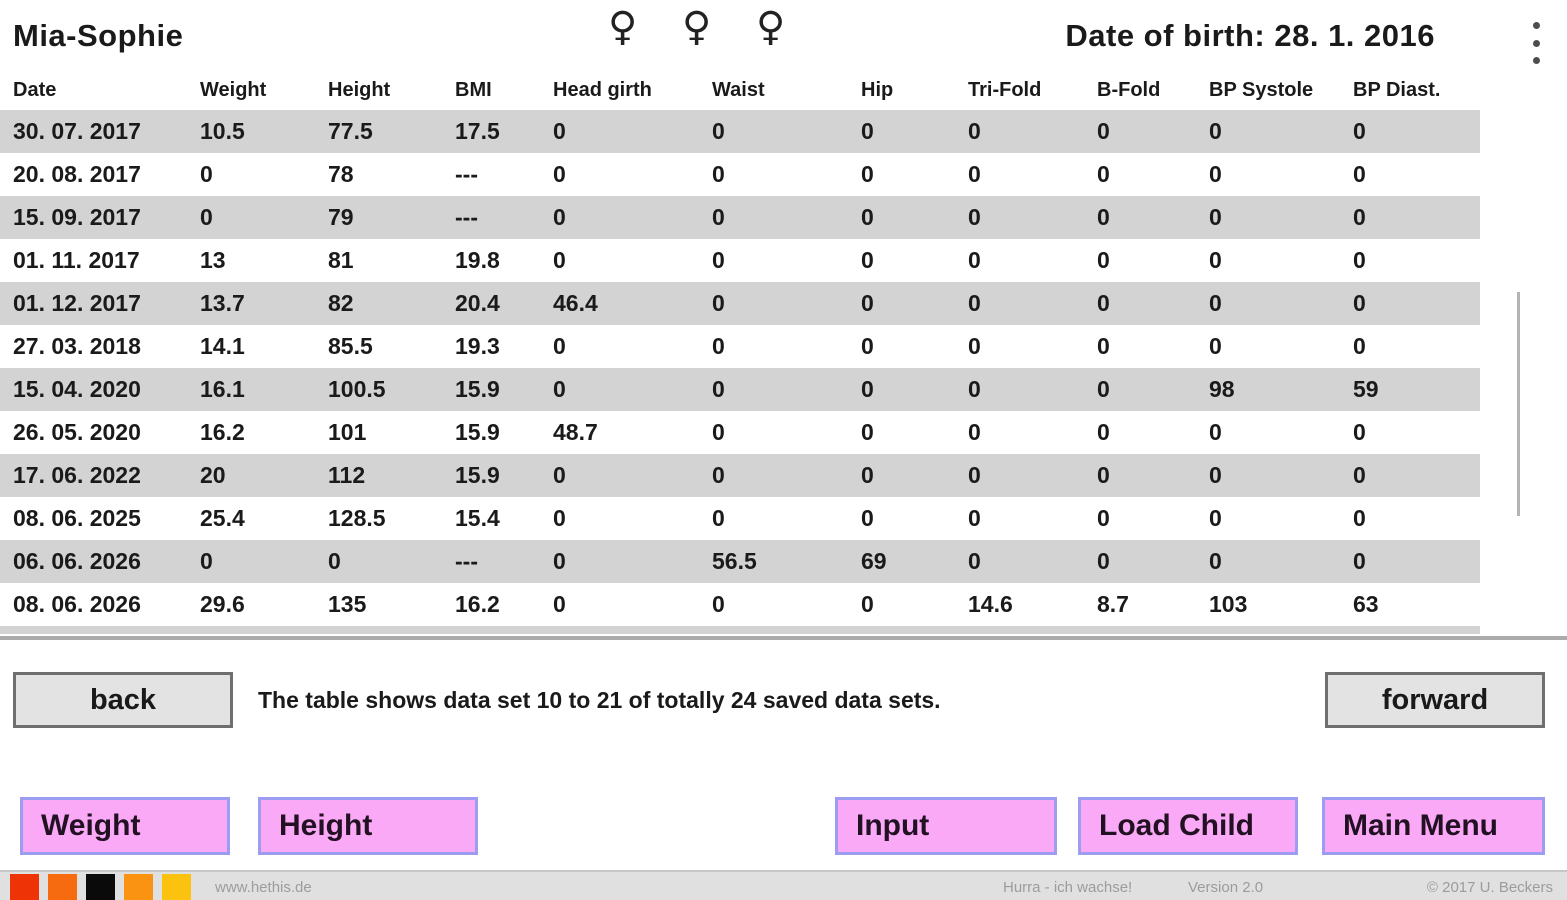 The width and height of the screenshot is (1567, 900). Describe the element at coordinates (874, 561) in the screenshot. I see `table-cell: 69` at that location.